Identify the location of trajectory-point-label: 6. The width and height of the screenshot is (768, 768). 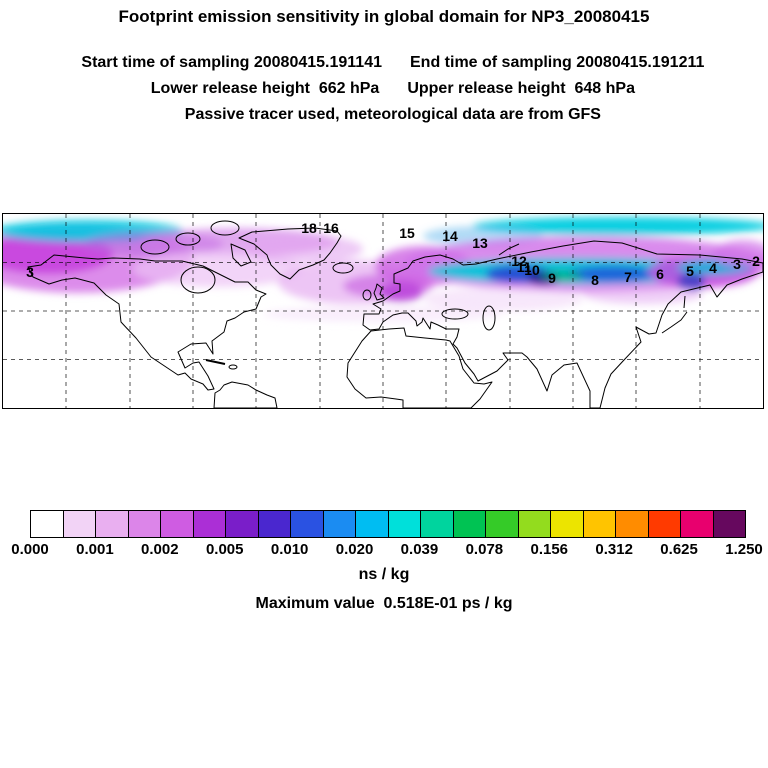
(660, 274).